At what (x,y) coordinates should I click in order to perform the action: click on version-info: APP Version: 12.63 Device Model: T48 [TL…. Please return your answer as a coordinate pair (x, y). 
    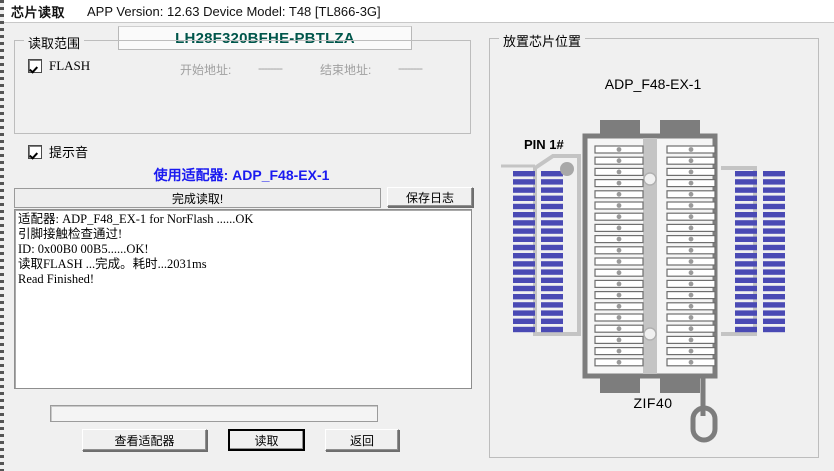
    Looking at the image, I should click on (234, 11).